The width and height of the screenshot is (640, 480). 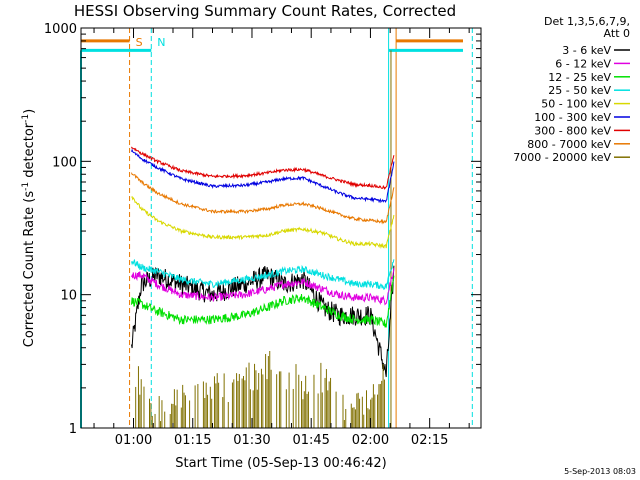 What do you see at coordinates (29, 269) in the screenshot?
I see `y-axis-label-main: Corrected Count Rate (s` at bounding box center [29, 269].